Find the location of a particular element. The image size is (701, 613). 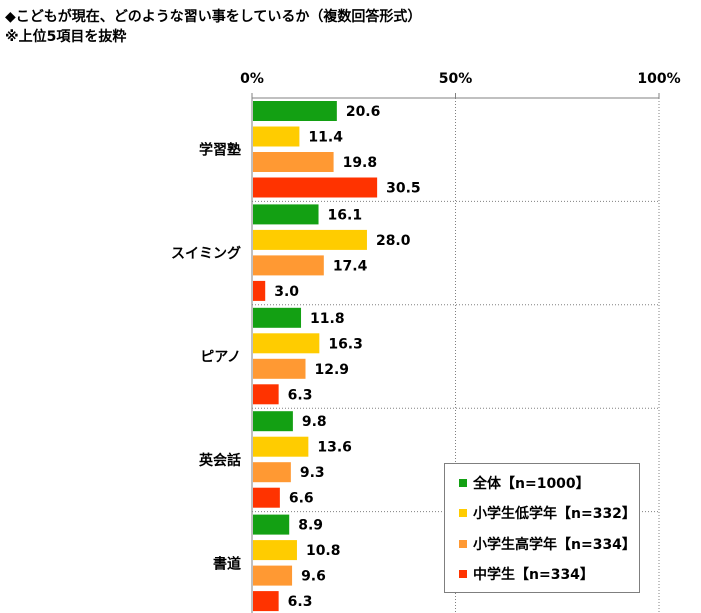

data-label: 13.6 is located at coordinates (334, 448).